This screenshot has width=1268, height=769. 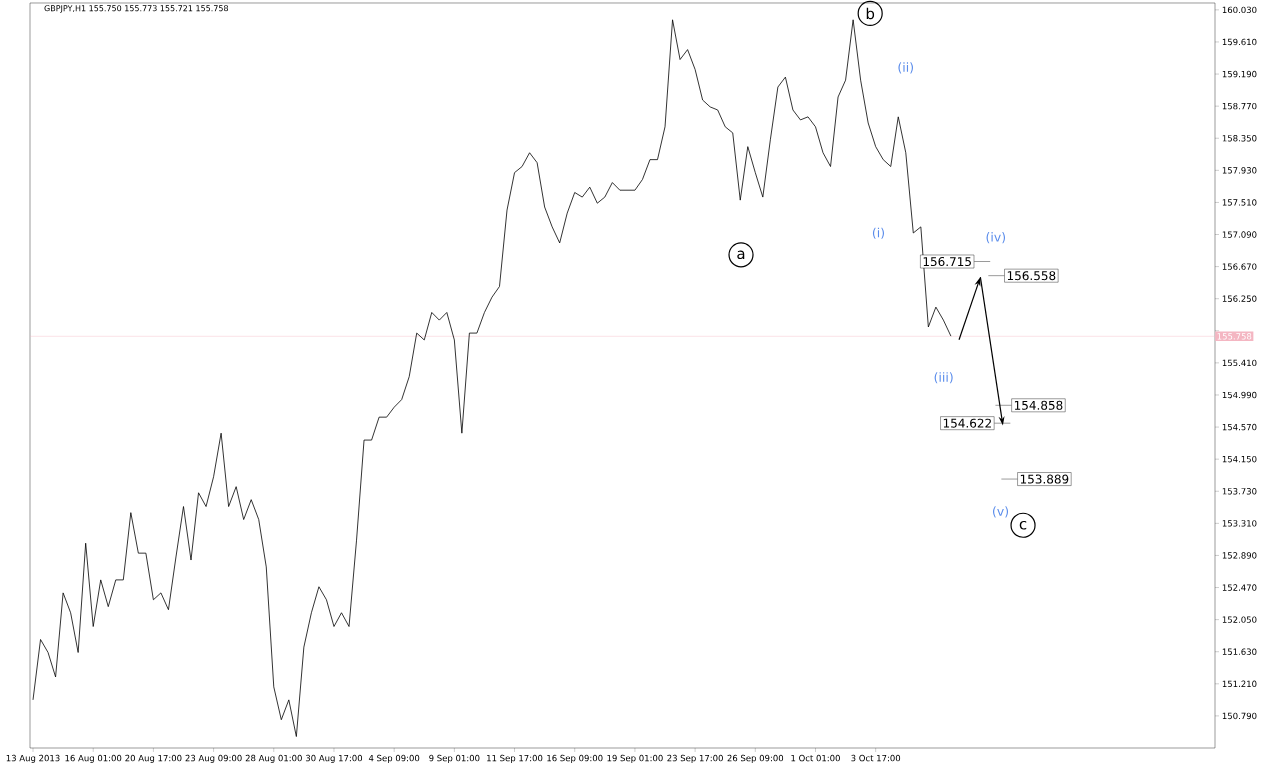 I want to click on x-tick-label: 16 Sep 09:00, so click(x=575, y=758).